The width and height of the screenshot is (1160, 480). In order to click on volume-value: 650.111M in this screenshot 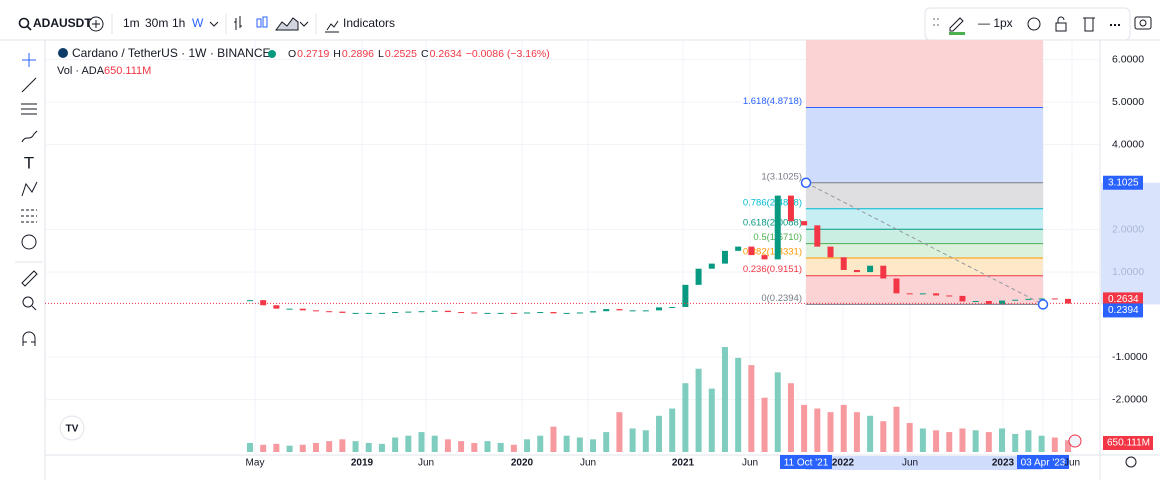, I will do `click(127, 71)`.